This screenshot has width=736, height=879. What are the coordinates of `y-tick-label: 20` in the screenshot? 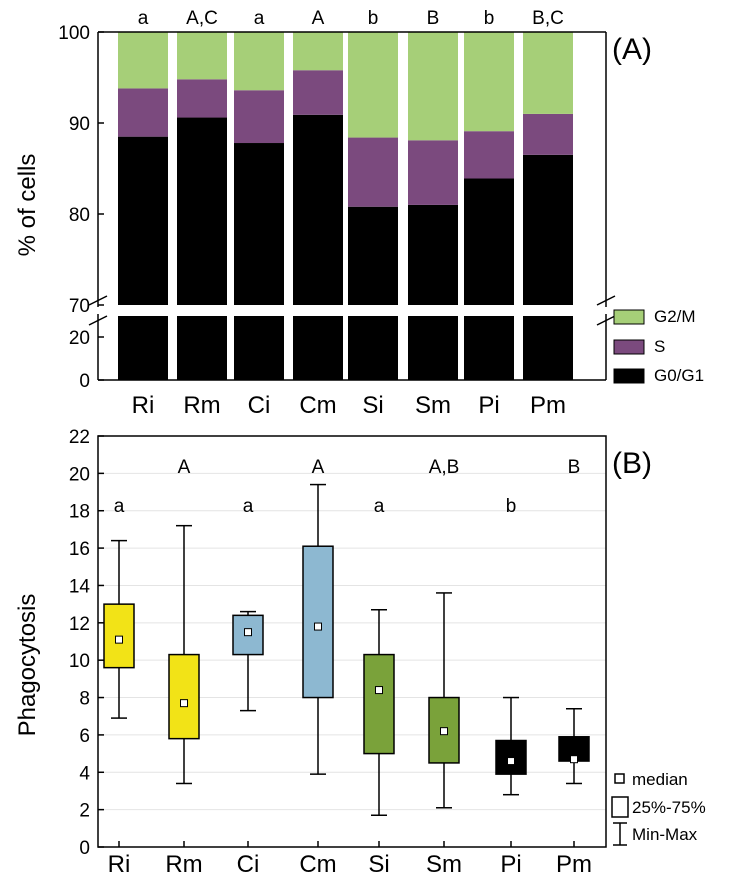 It's located at (79, 474).